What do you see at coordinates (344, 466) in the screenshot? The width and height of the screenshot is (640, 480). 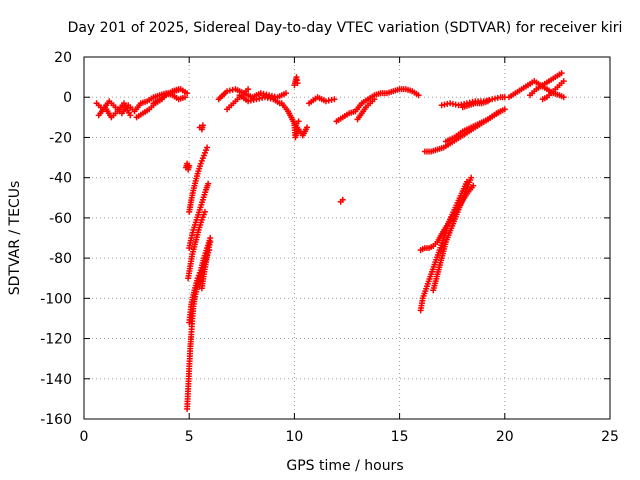 I see `x-axis-label: GPS time / hours` at bounding box center [344, 466].